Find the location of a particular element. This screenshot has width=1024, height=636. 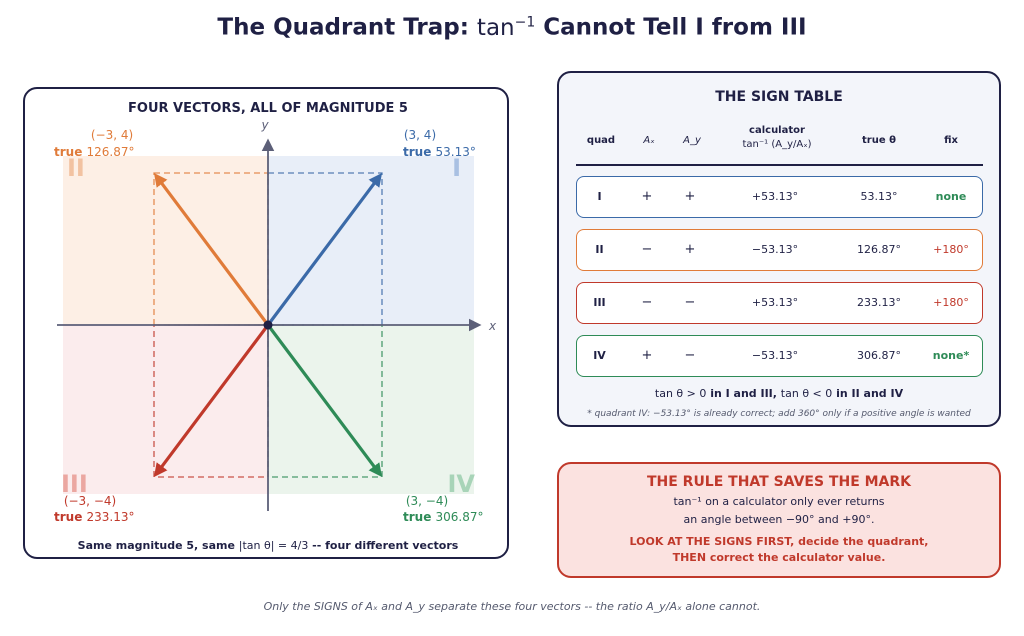

vector-II is located at coordinates (211, 249).